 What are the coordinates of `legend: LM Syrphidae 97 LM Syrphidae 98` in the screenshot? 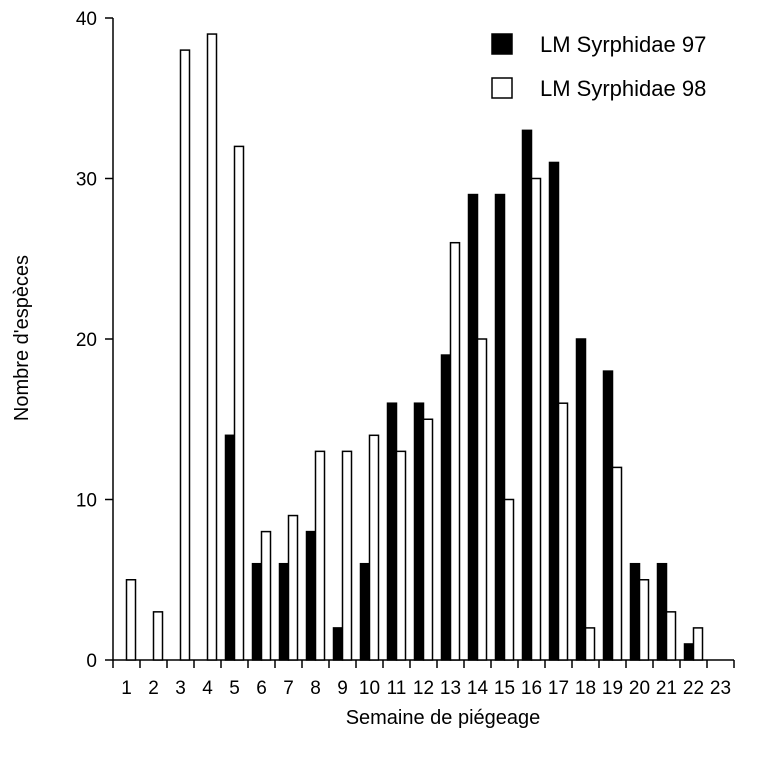 It's located at (598, 66).